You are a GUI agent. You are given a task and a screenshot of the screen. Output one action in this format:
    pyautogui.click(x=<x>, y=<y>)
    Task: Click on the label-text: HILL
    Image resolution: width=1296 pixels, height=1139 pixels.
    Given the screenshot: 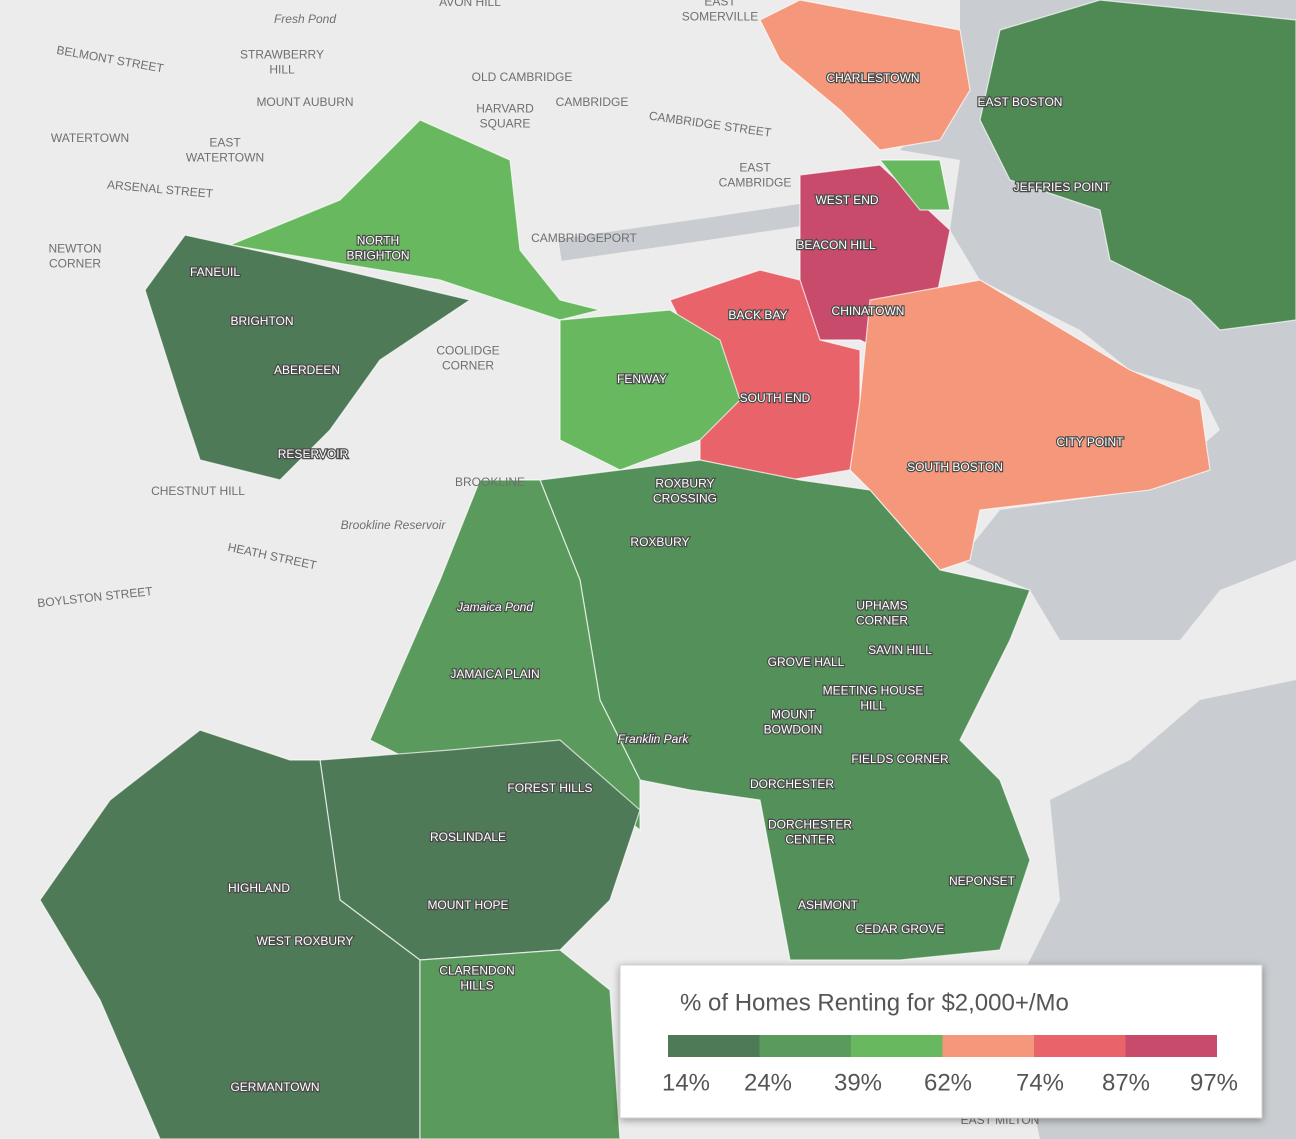 What is the action you would take?
    pyautogui.click(x=282, y=70)
    